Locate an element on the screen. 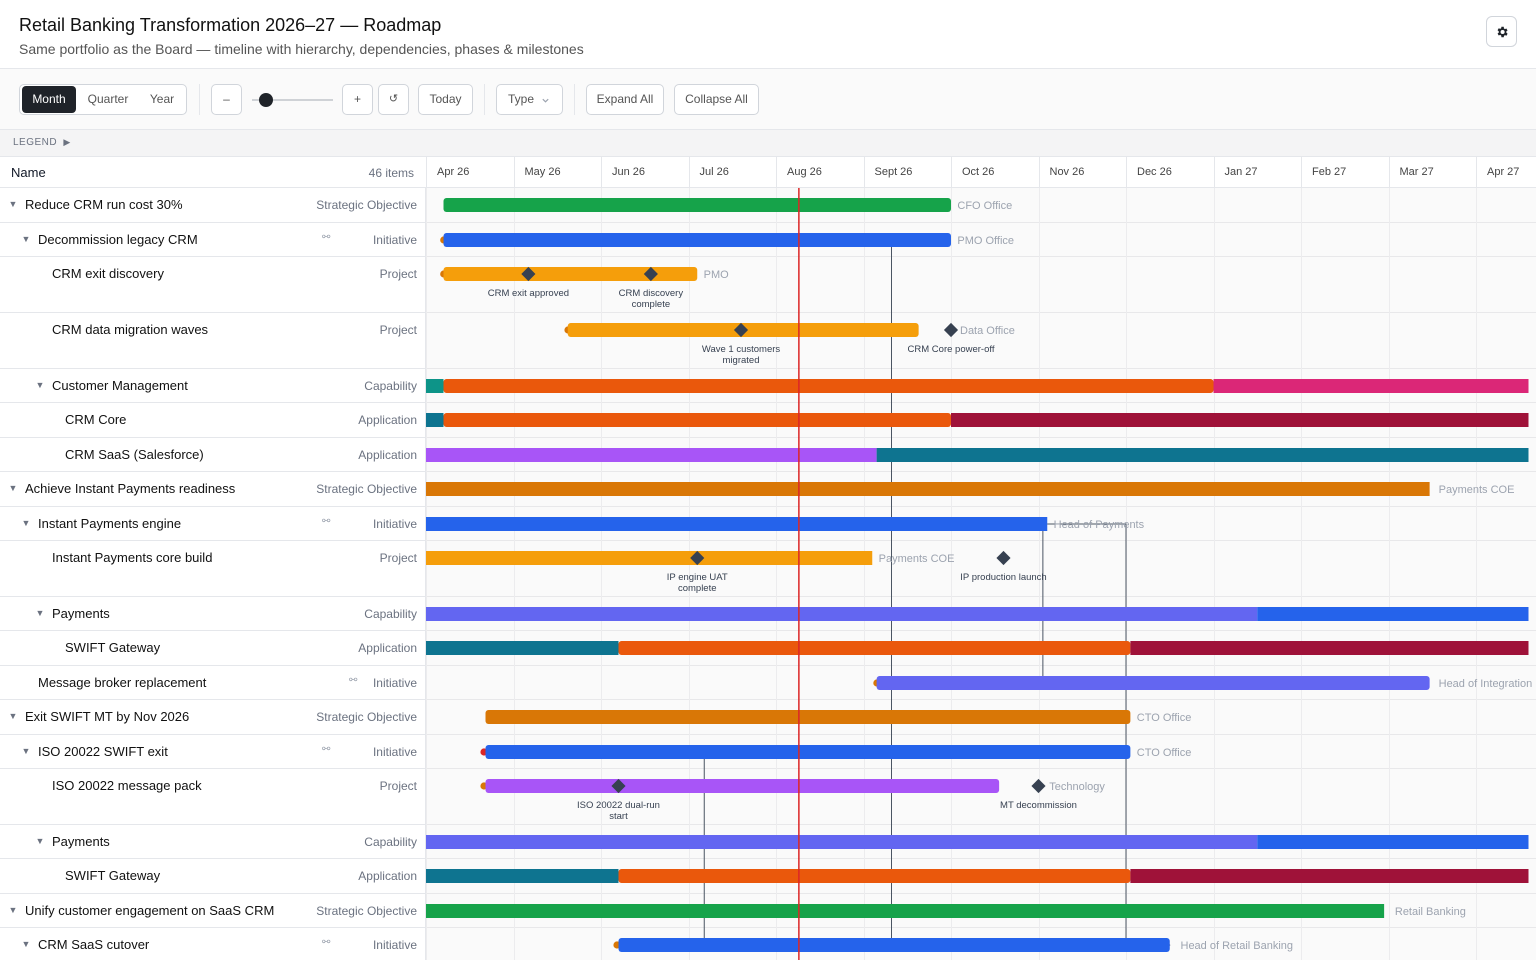 Image resolution: width=1536 pixels, height=960 pixels. gantt-row: Head of Retail Banking is located at coordinates (953, 945).